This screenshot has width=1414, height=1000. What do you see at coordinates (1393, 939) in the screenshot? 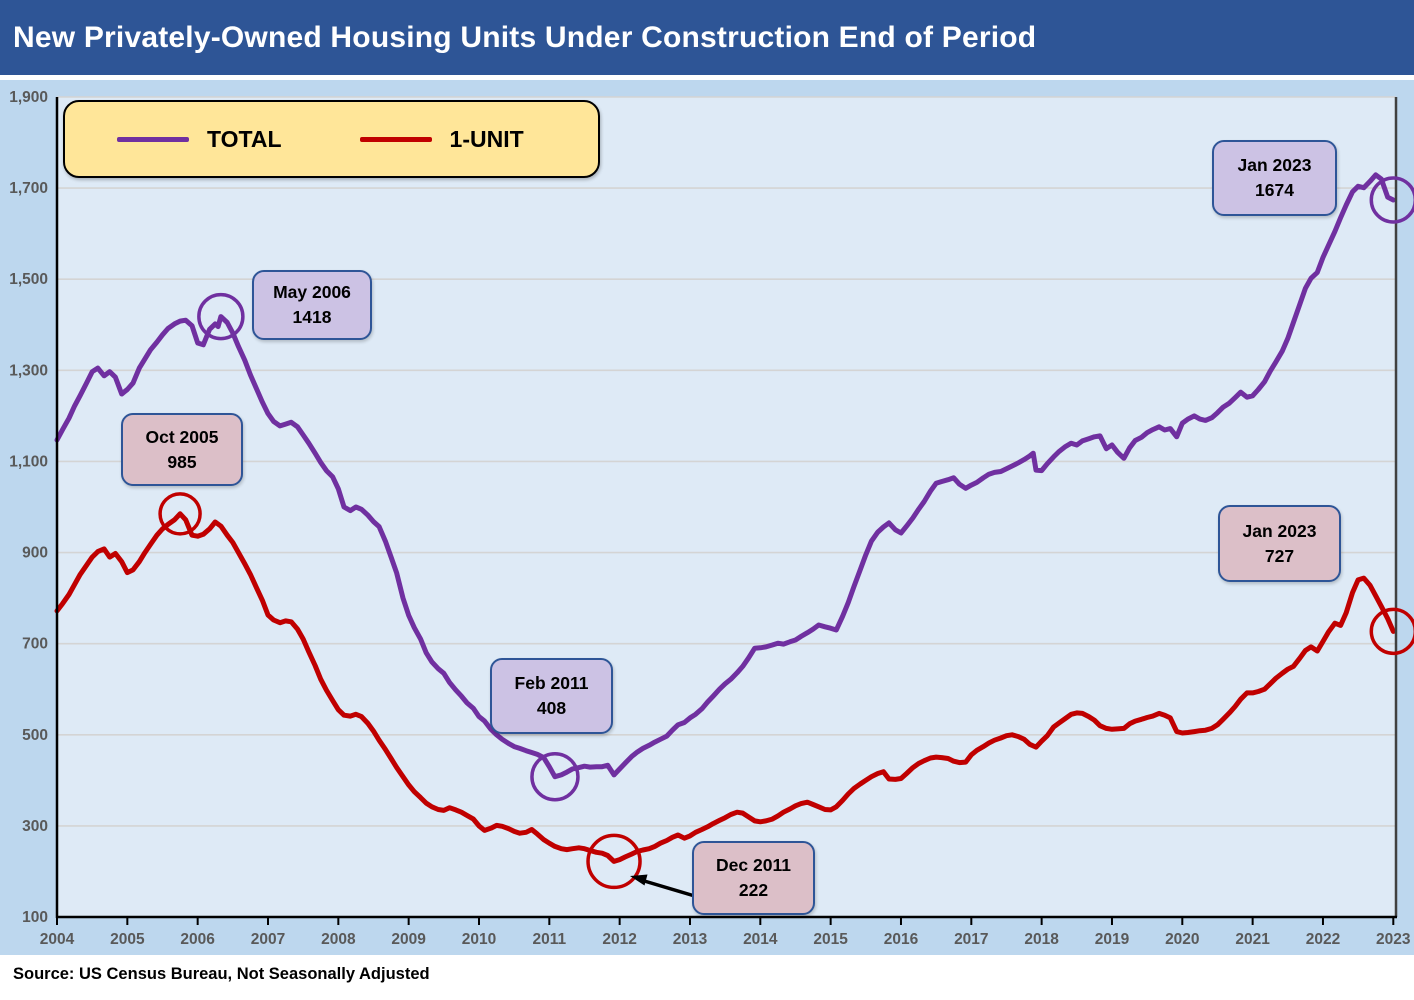
I see `x-tick-label: 2023` at bounding box center [1393, 939].